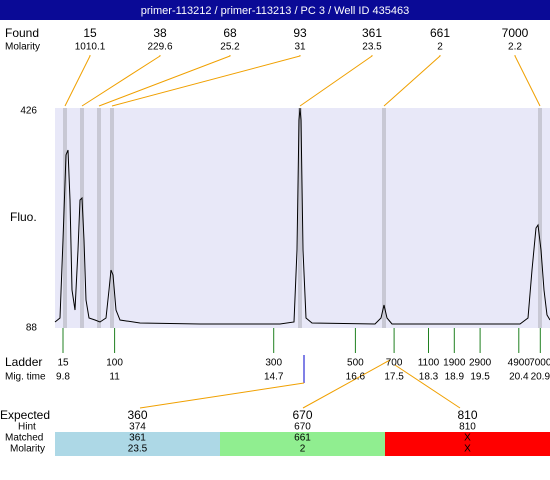  Describe the element at coordinates (303, 449) in the screenshot. I see `matched-molarity: 2` at that location.